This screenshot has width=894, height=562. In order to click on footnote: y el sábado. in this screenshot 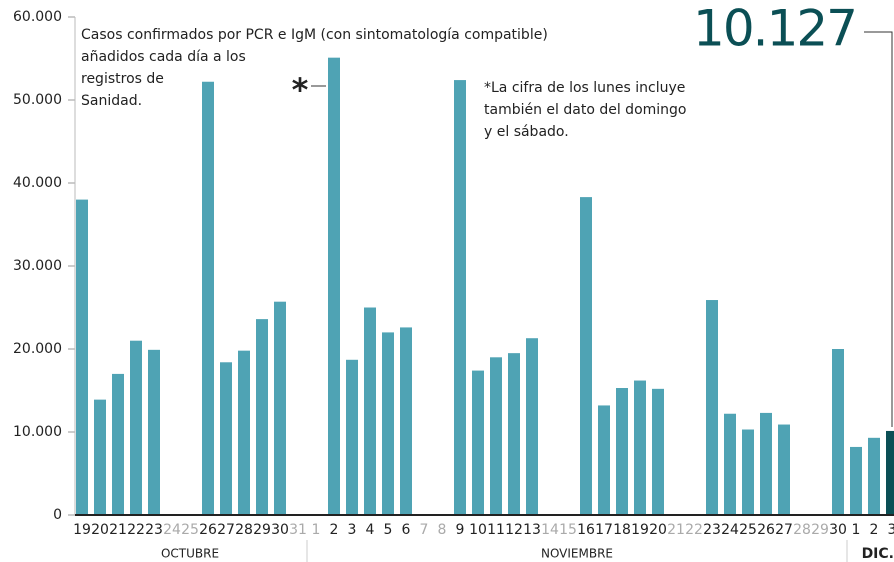, I will do `click(526, 132)`.